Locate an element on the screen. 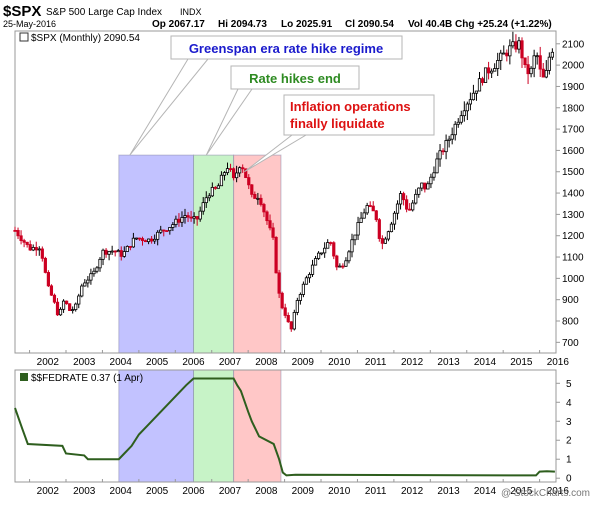  price-x-tick-label: 2009 is located at coordinates (303, 362).